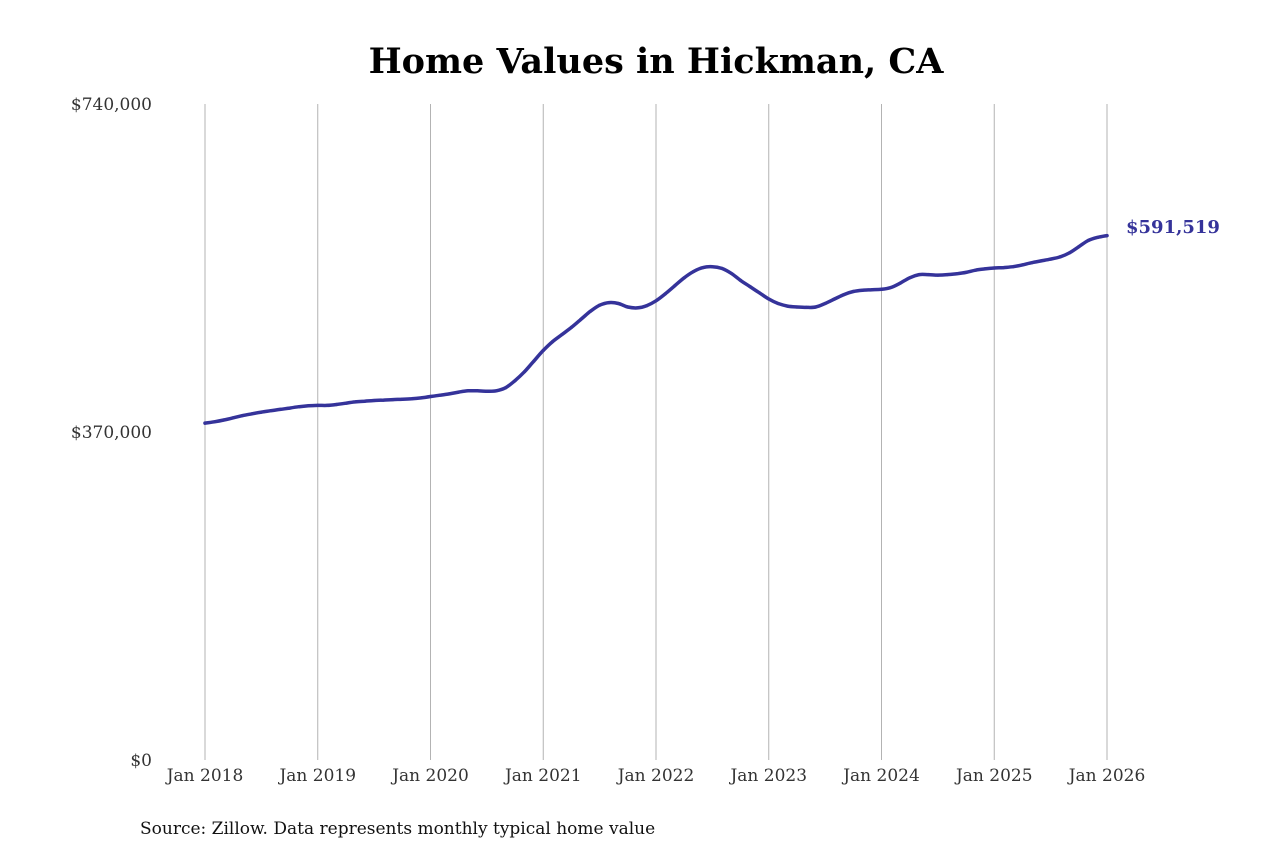 The image size is (1280, 853). What do you see at coordinates (767, 776) in the screenshot?
I see `x-tick-label: Jan 2023` at bounding box center [767, 776].